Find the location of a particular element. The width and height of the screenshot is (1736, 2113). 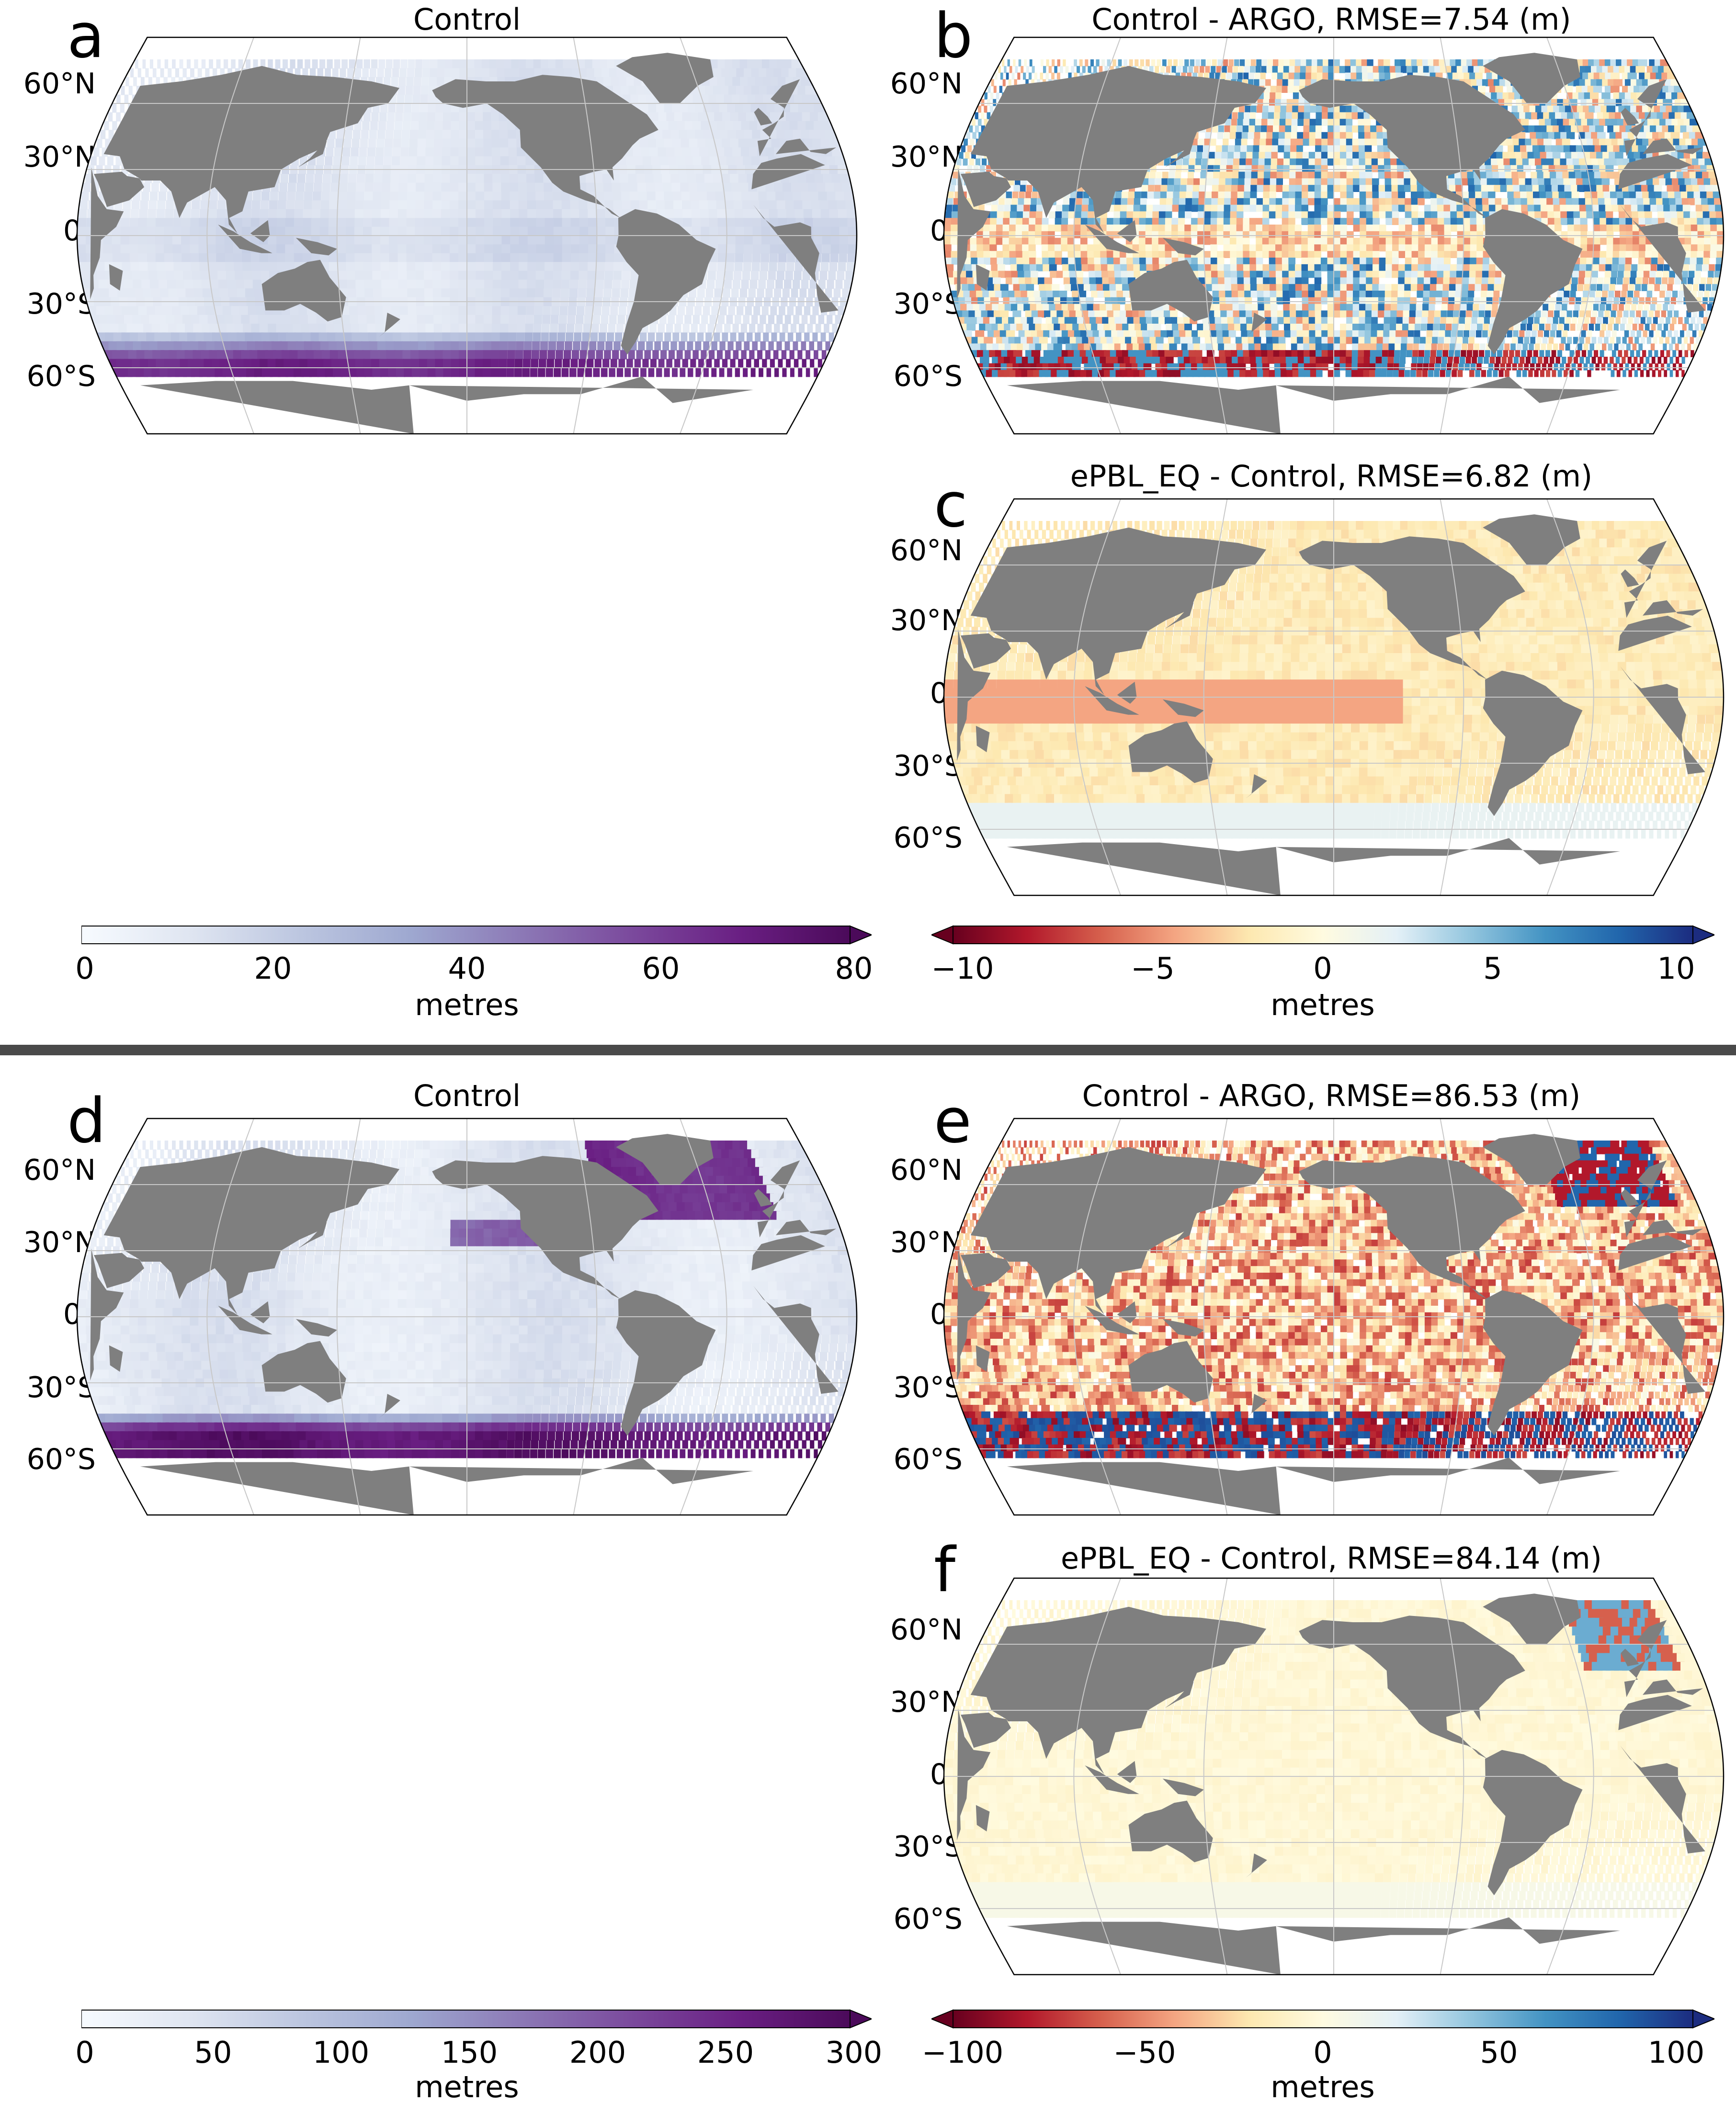

map-d is located at coordinates (467, 1317).